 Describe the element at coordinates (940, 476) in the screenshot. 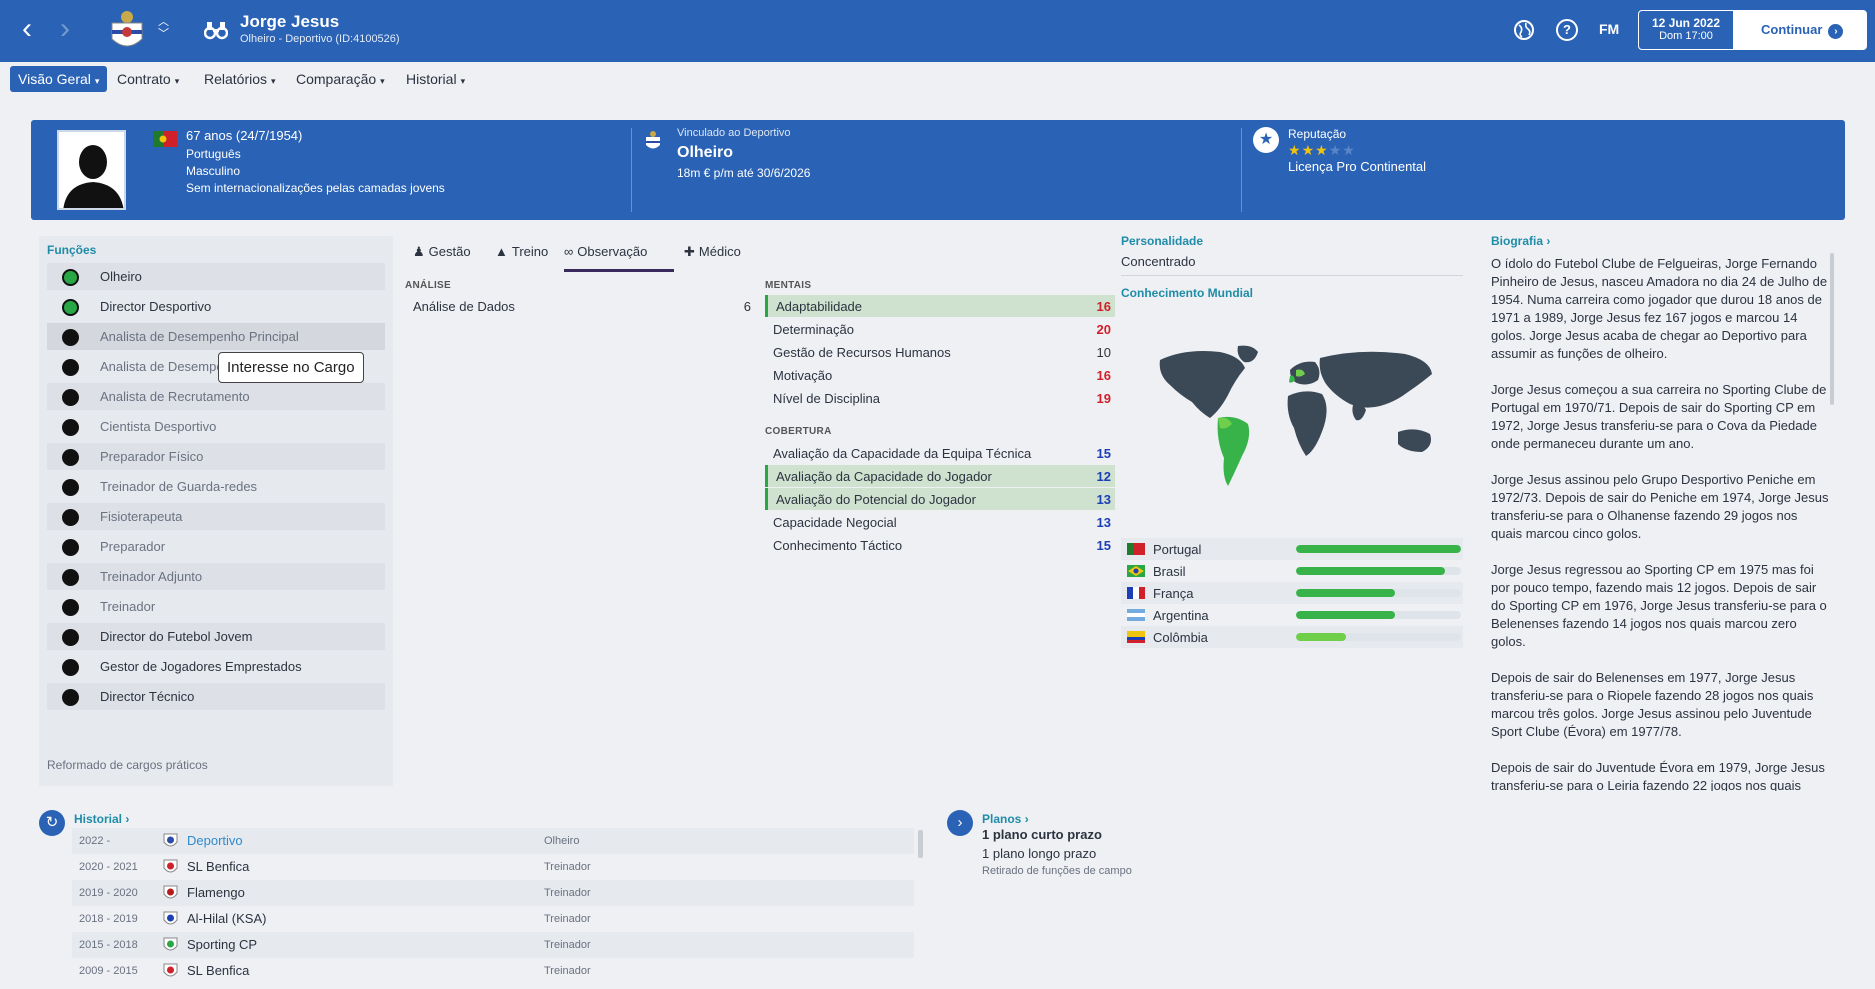

I see `attribute-row: Avaliação da Capacidade do Jogador 12` at that location.